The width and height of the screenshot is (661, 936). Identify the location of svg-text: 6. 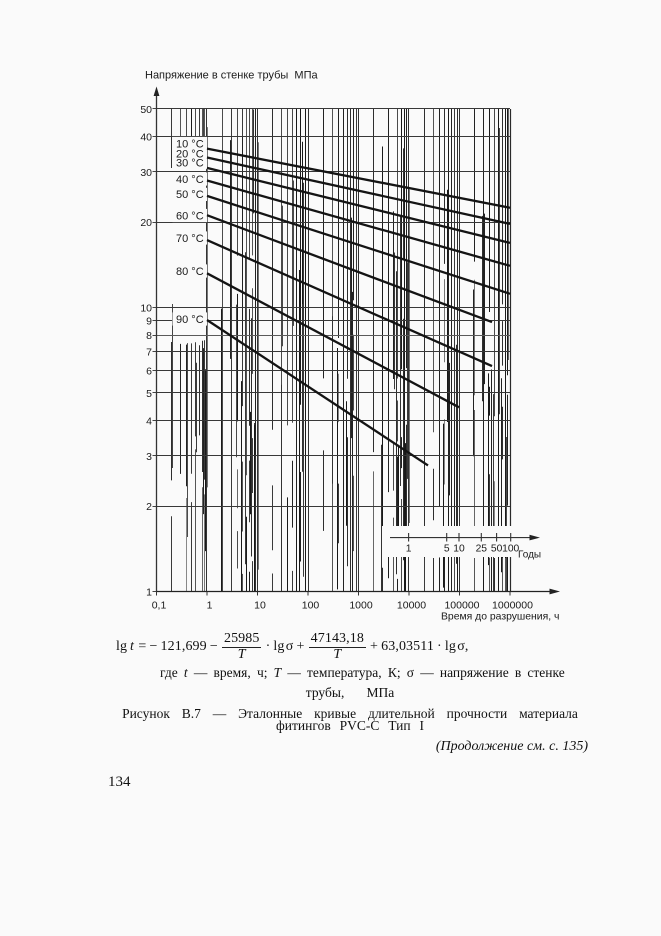
(149, 372).